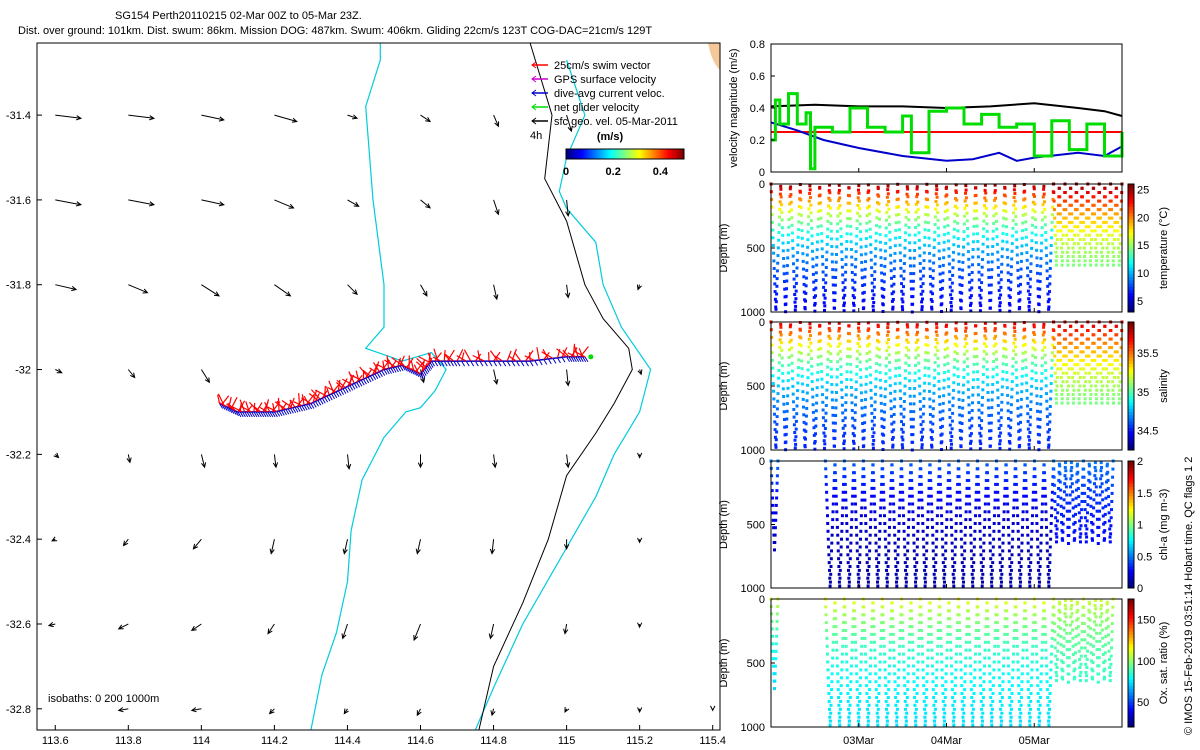 This screenshot has height=750, width=1200. What do you see at coordinates (584, 359) in the screenshot?
I see `dac-vector` at bounding box center [584, 359].